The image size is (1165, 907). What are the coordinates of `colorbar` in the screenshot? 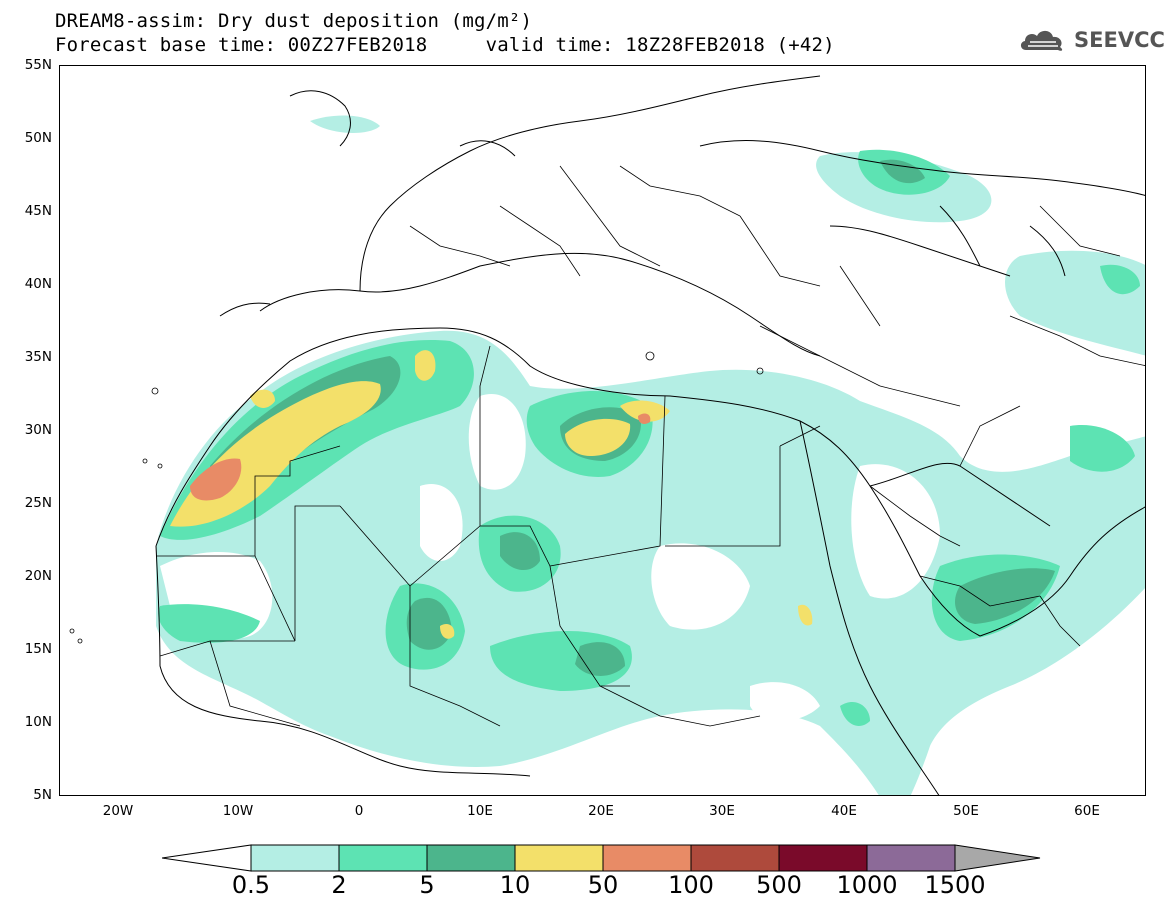 It's located at (601, 858).